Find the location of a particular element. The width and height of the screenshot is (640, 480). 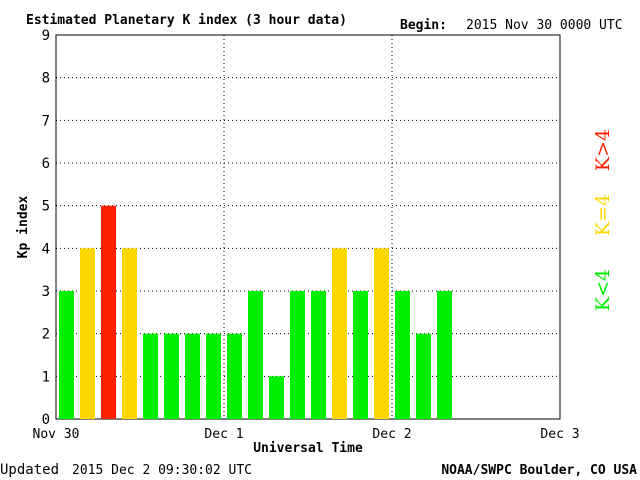

legend-entry: K=4 is located at coordinates (603, 215).